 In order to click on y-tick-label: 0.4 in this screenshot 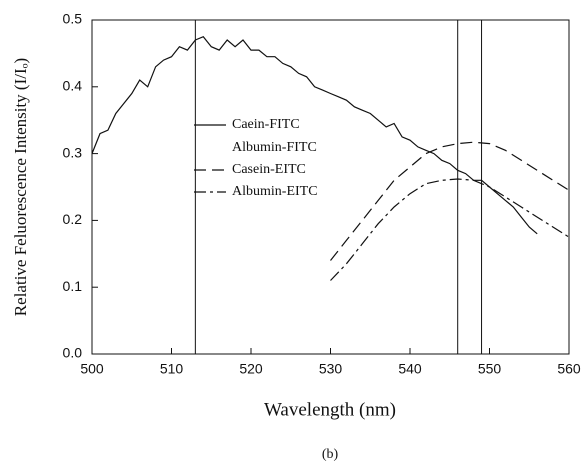, I will do `click(73, 86)`.